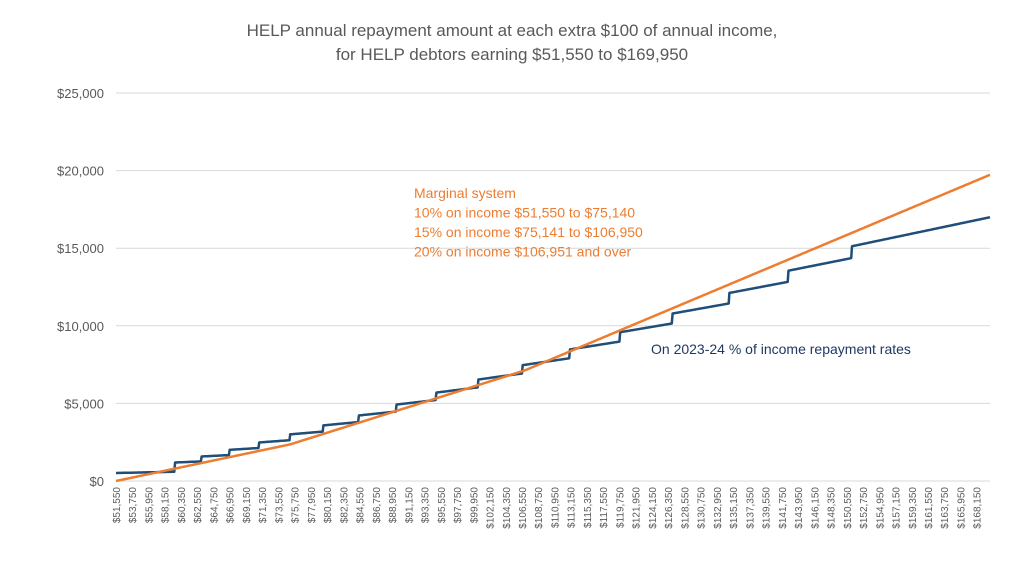  I want to click on x-tick-label: $157,150, so click(897, 508).